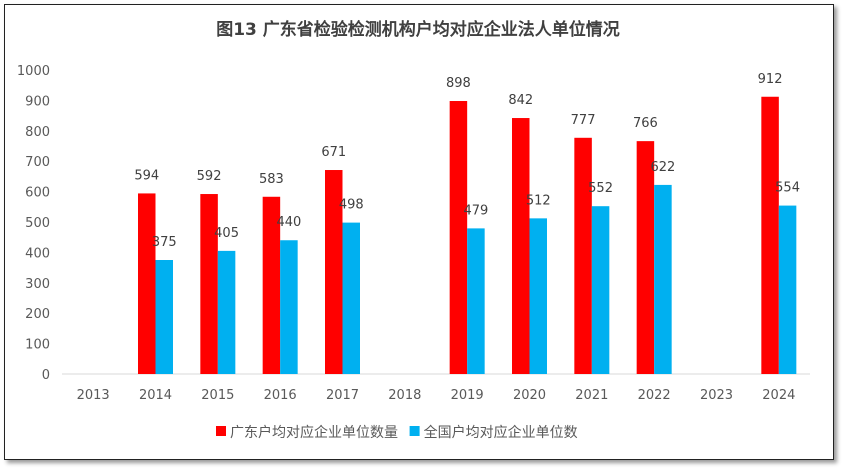 The height and width of the screenshot is (471, 843). What do you see at coordinates (37, 132) in the screenshot?
I see `y-tick-label: 800` at bounding box center [37, 132].